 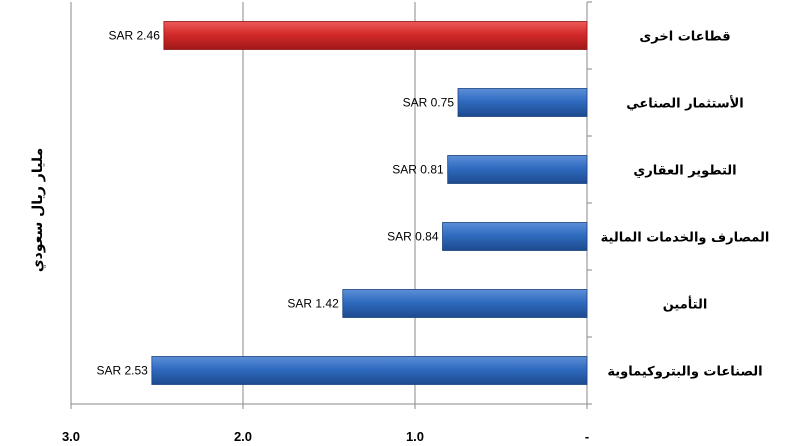 I want to click on x-tick-label: 1.0, so click(x=415, y=436).